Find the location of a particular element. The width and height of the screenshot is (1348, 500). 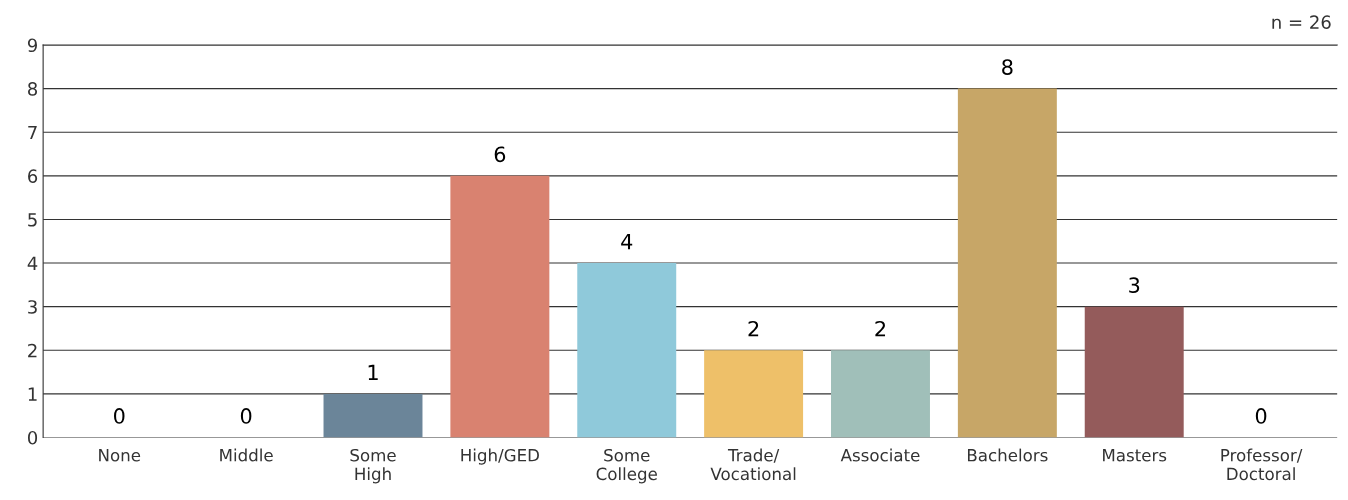

y-tick-label: 5 is located at coordinates (32, 220).